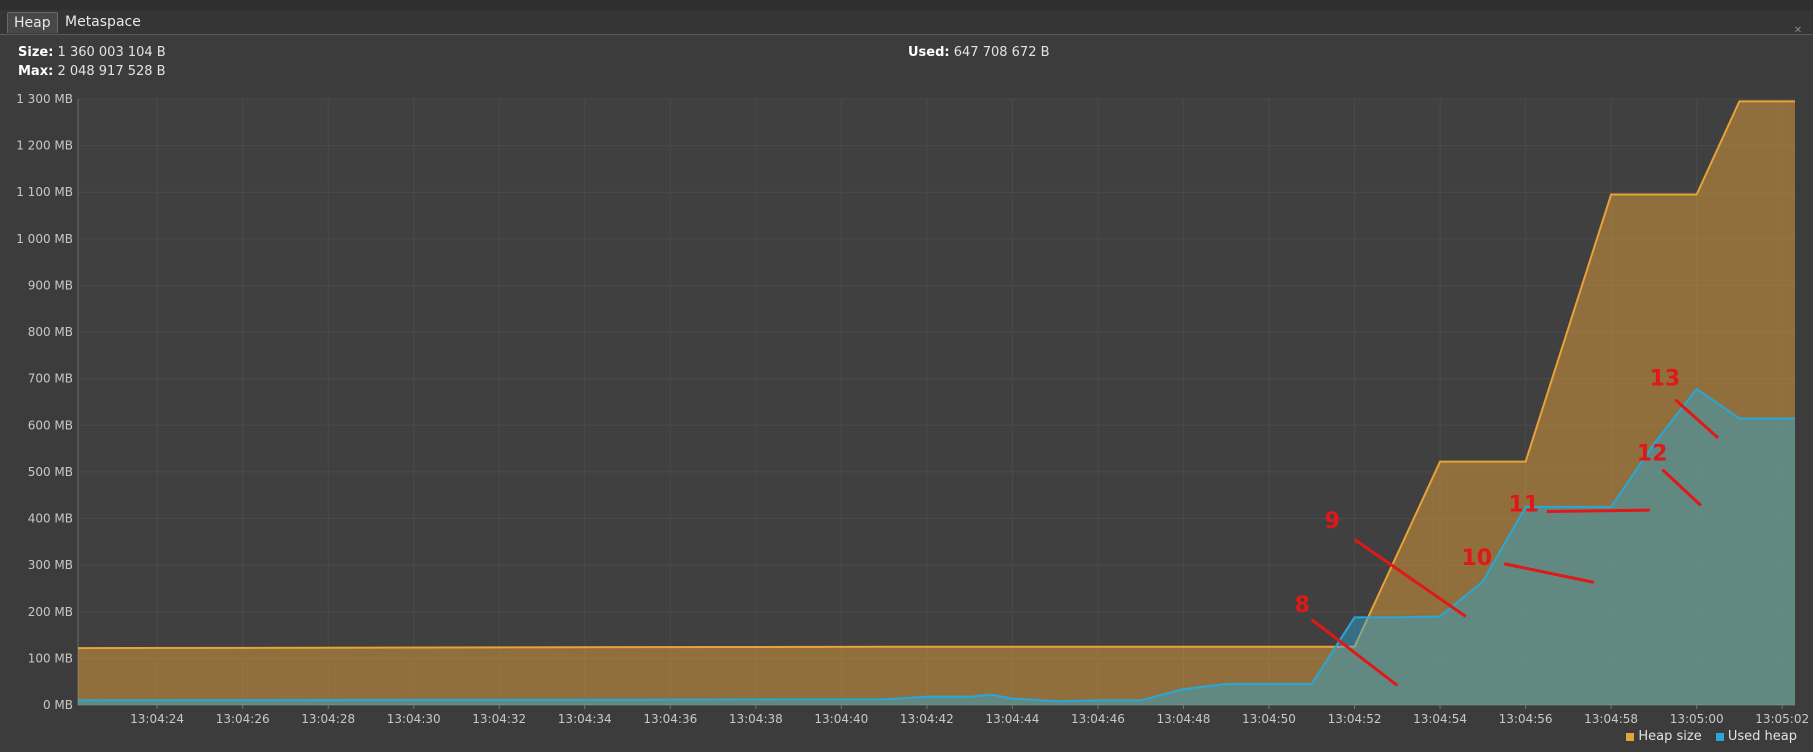 This screenshot has width=1813, height=752. Describe the element at coordinates (927, 719) in the screenshot. I see `x-tick-label: 13:04:42` at that location.